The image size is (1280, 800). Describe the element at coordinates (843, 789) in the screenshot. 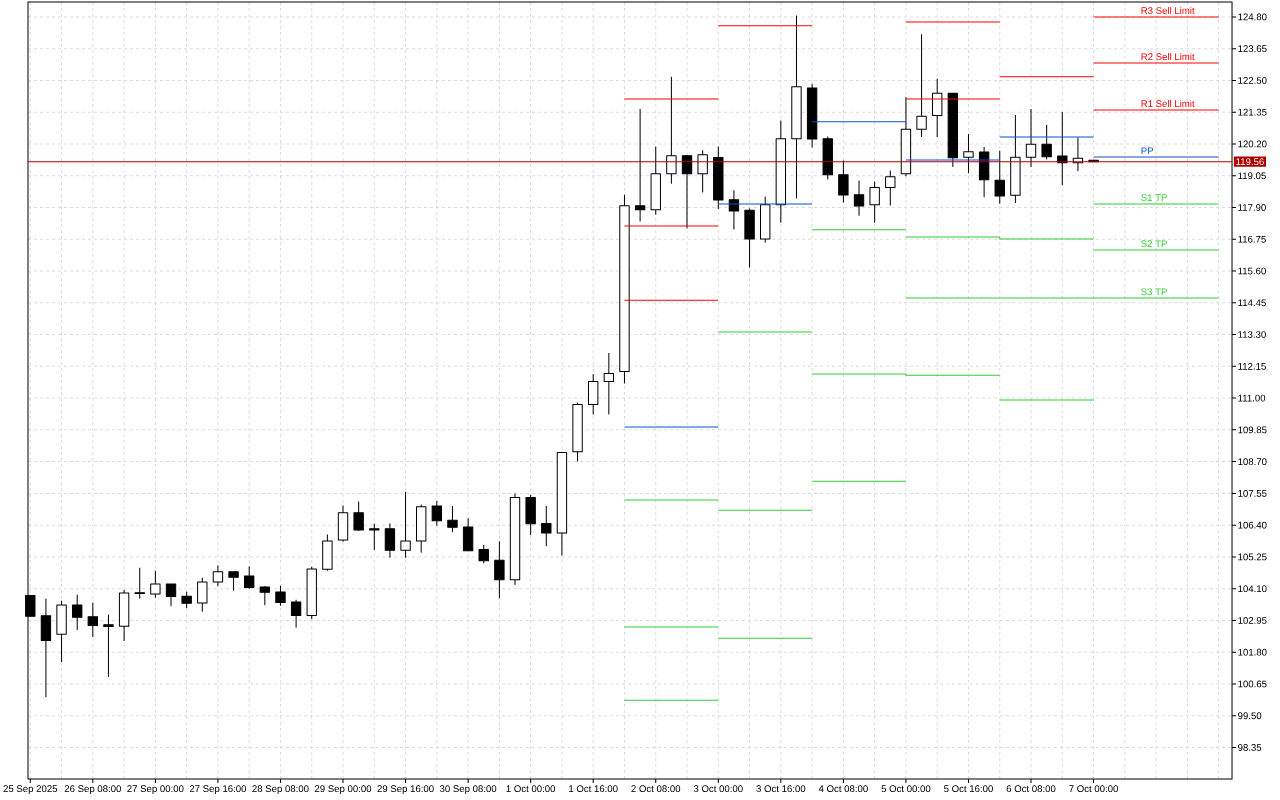

I see `x-tick-label: 4 Oct 08:00` at that location.